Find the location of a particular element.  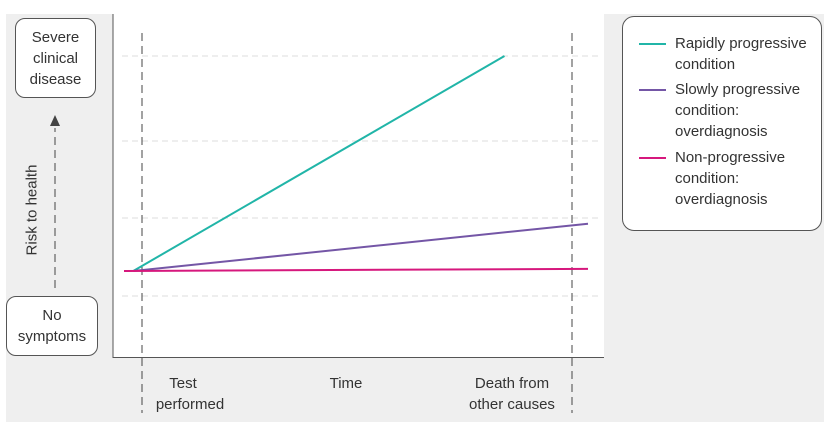

x-tick-death: Death from other causes is located at coordinates (512, 394).